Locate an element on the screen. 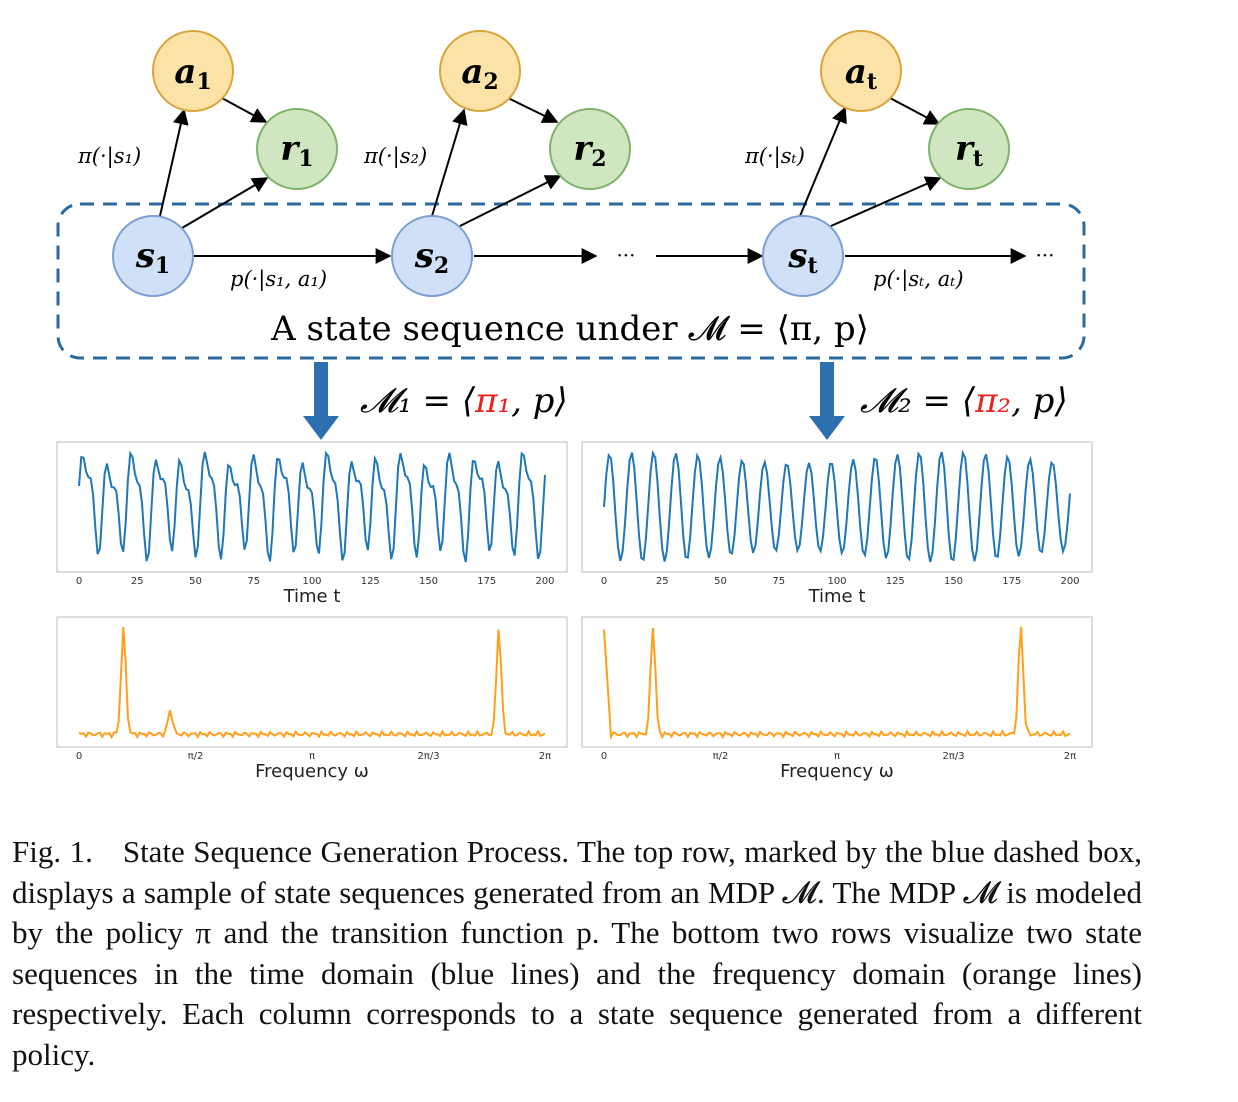 The width and height of the screenshot is (1238, 1102). state-node-s2: s2 is located at coordinates (432, 256).